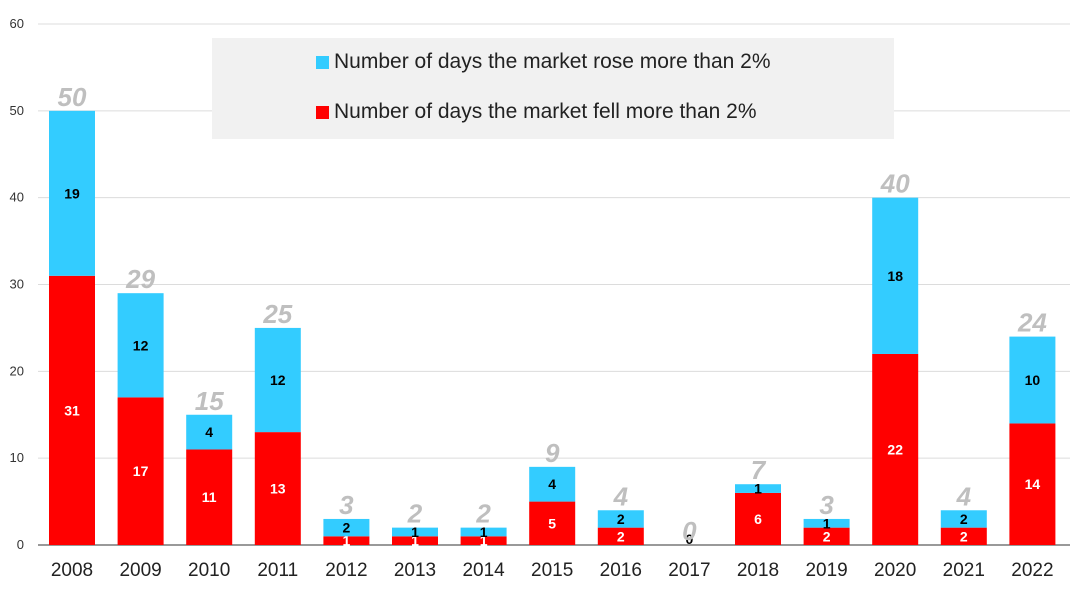 Image resolution: width=1086 pixels, height=600 pixels. I want to click on data-label: 14, so click(1033, 484).